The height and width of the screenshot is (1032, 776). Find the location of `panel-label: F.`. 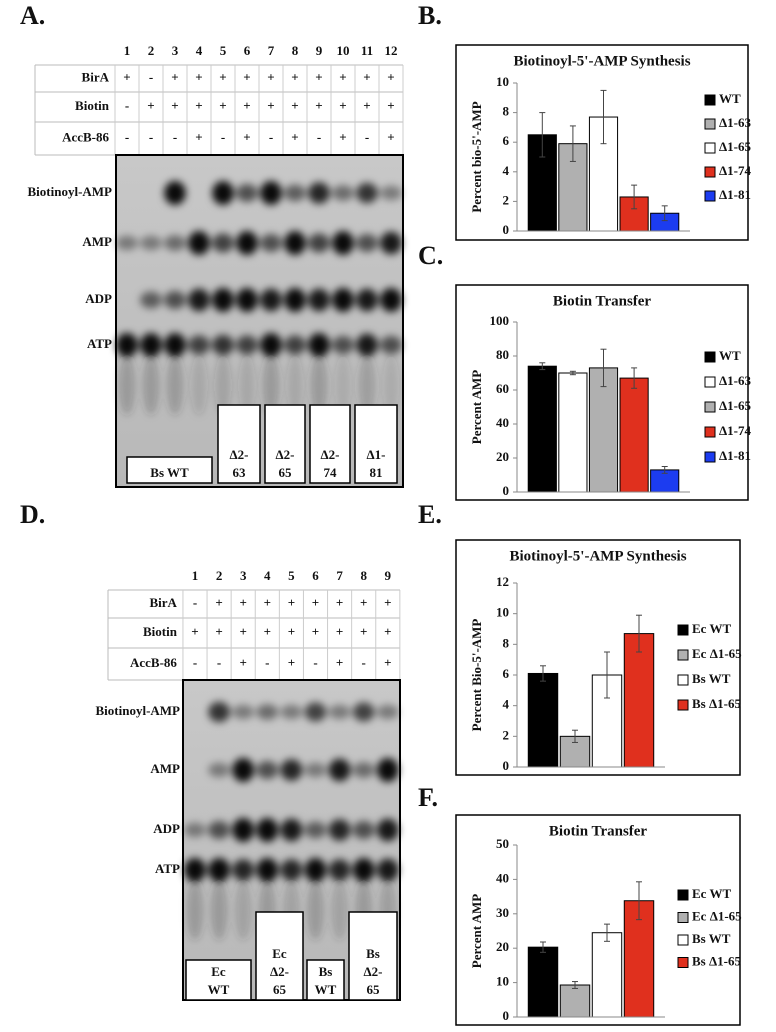

panel-label: F. is located at coordinates (428, 797).